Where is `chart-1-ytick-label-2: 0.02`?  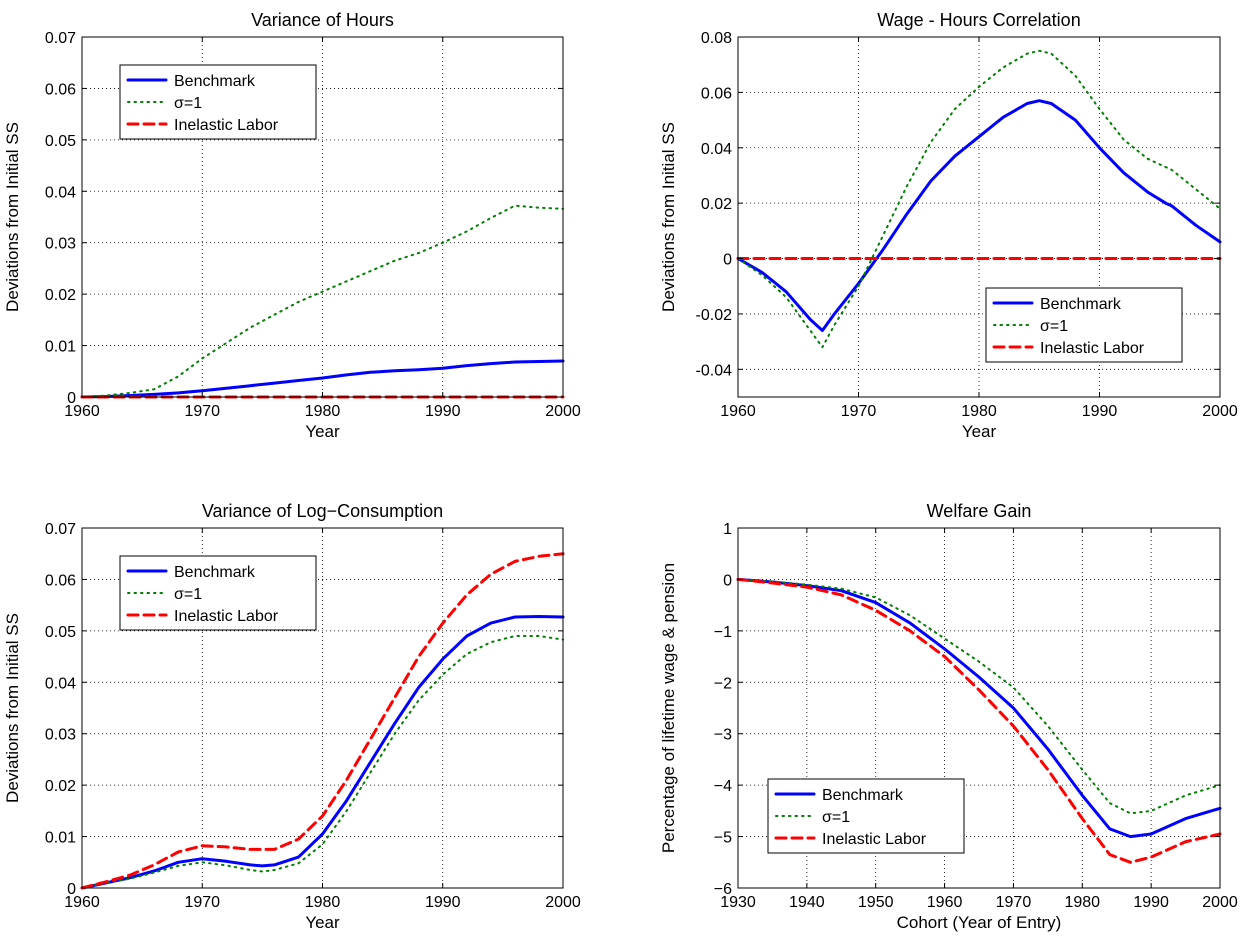
chart-1-ytick-label-2: 0.02 is located at coordinates (60, 295).